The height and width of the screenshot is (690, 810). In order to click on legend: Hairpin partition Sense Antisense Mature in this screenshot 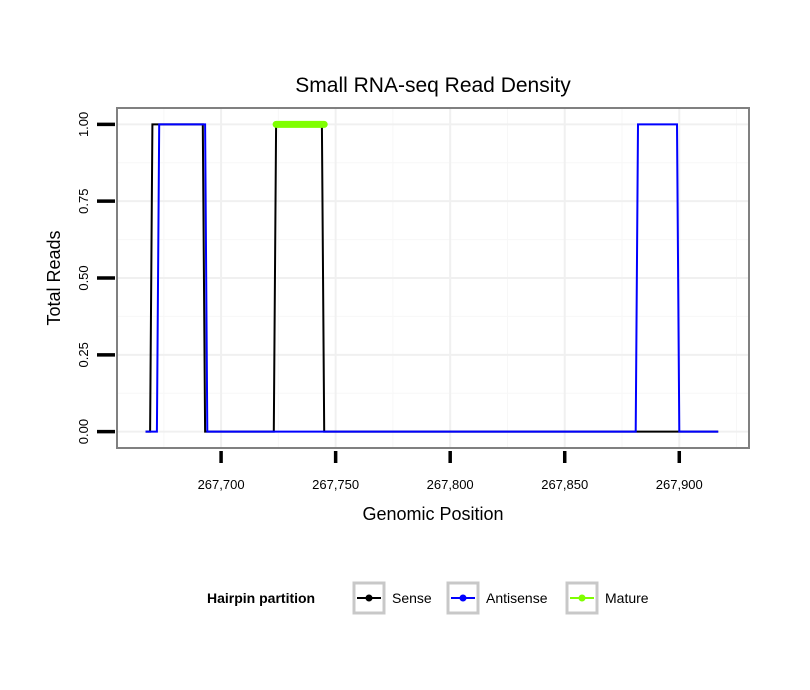, I will do `click(428, 598)`.